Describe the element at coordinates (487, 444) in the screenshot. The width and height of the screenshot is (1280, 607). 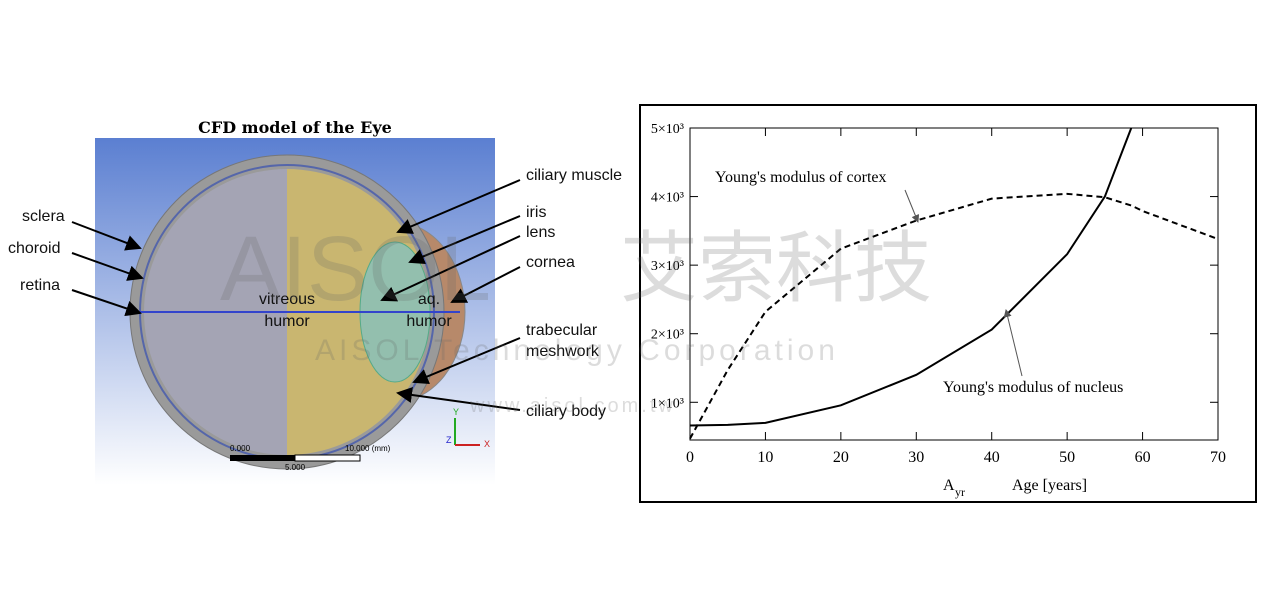
I see `triad-label: X` at that location.